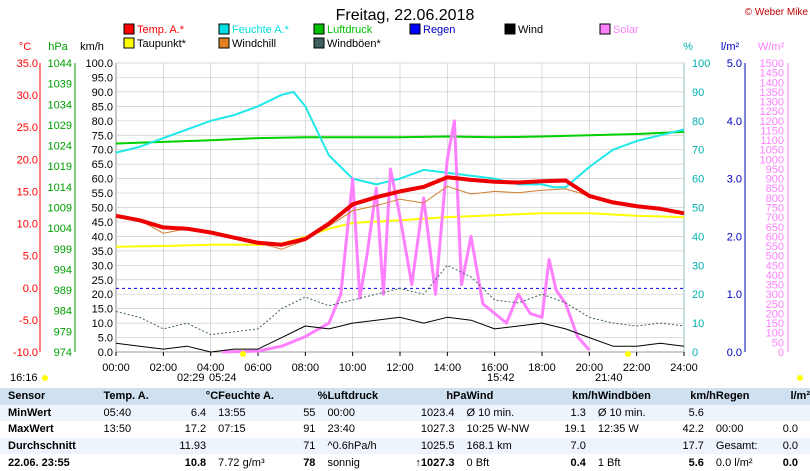 This screenshot has width=810, height=471. Describe the element at coordinates (102, 122) in the screenshot. I see `wind-tick: 80.0` at that location.